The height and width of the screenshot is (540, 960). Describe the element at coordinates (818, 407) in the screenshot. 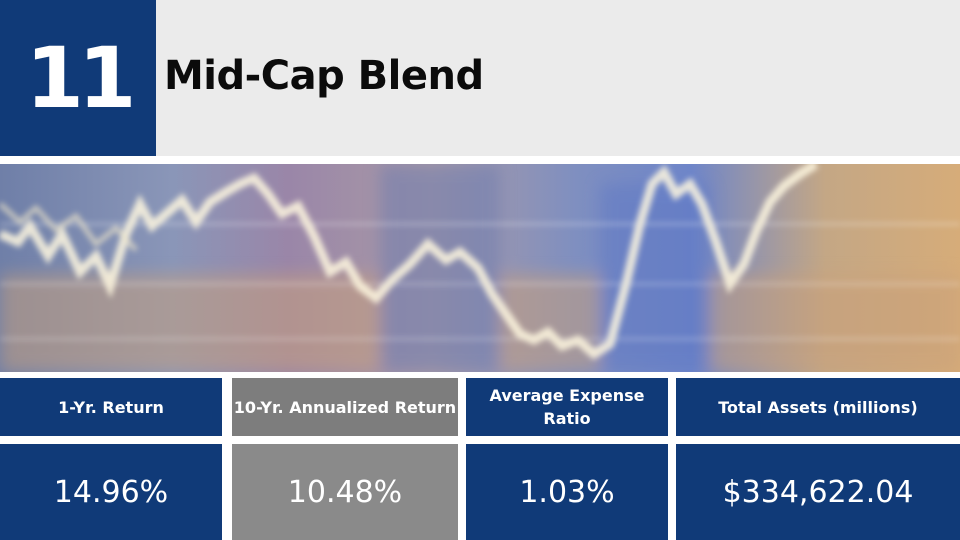

I see `header-total-assets: Total Assets (millions)` at that location.